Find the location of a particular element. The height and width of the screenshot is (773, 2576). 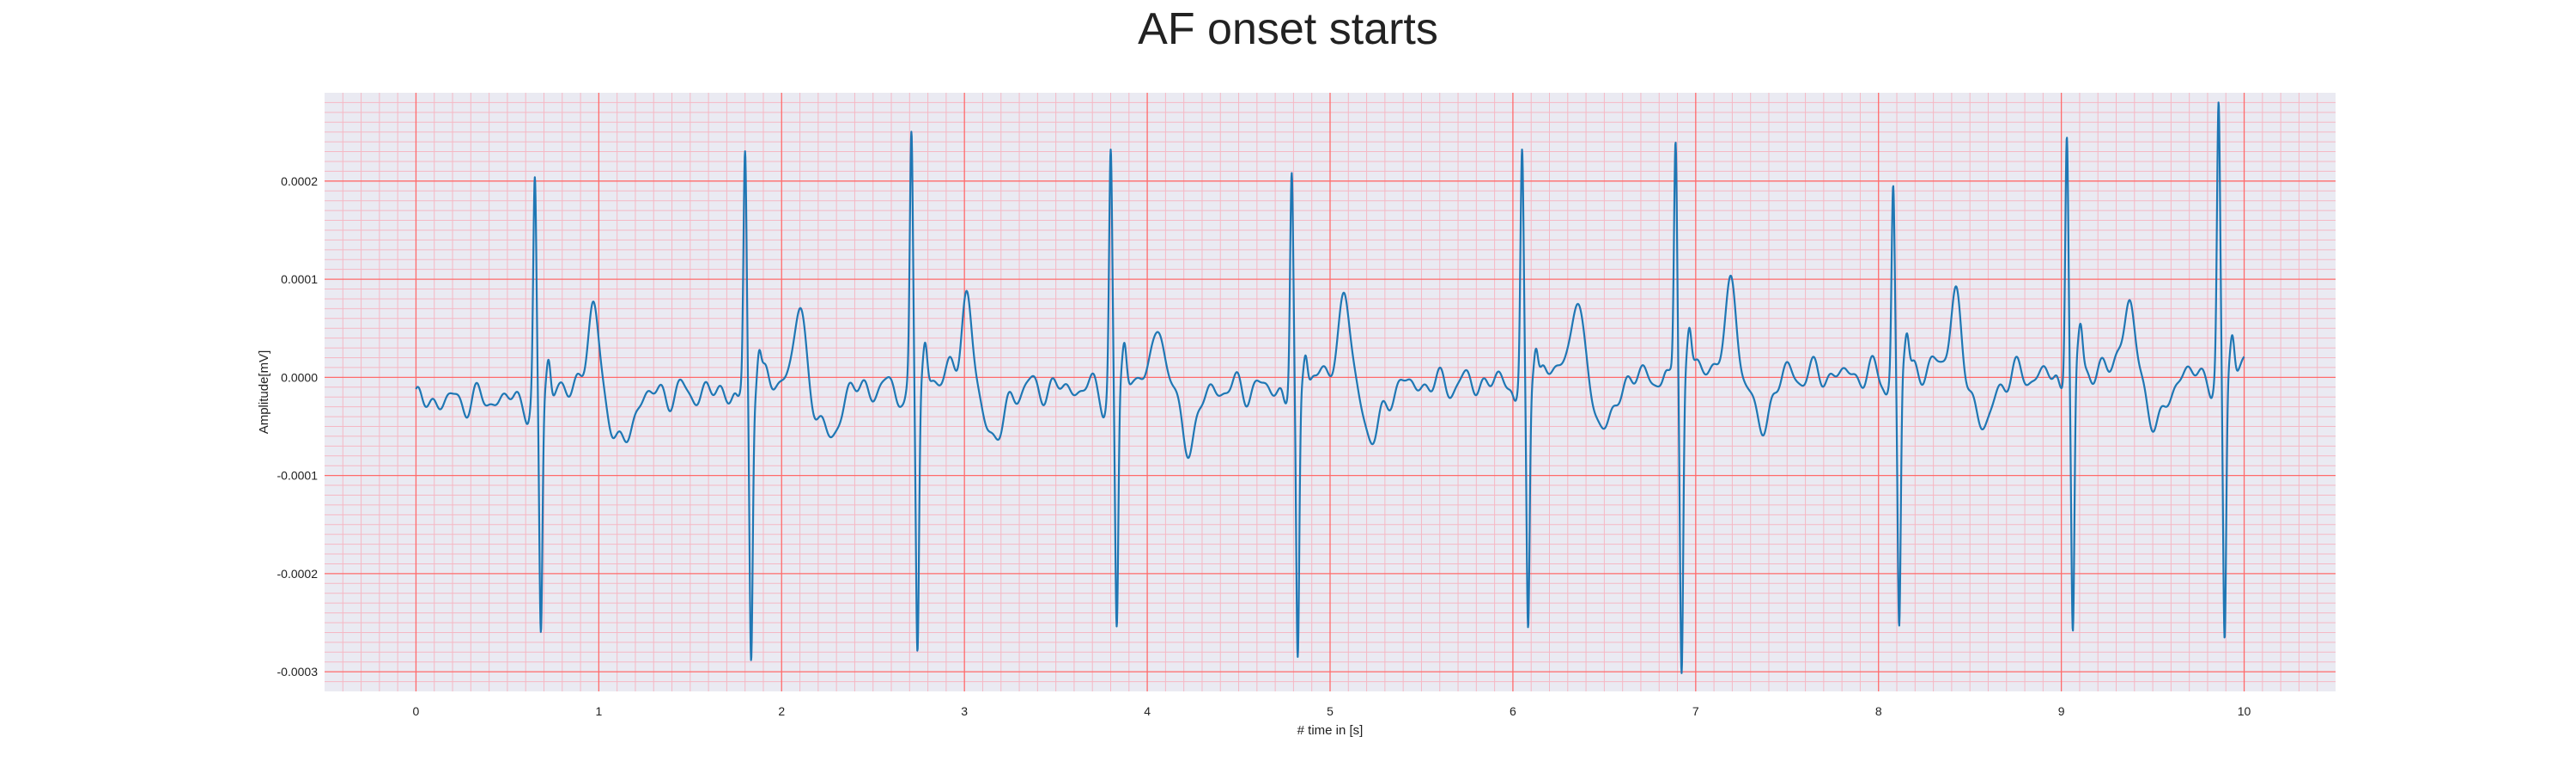

x-tick-label: 9 is located at coordinates (2061, 711).